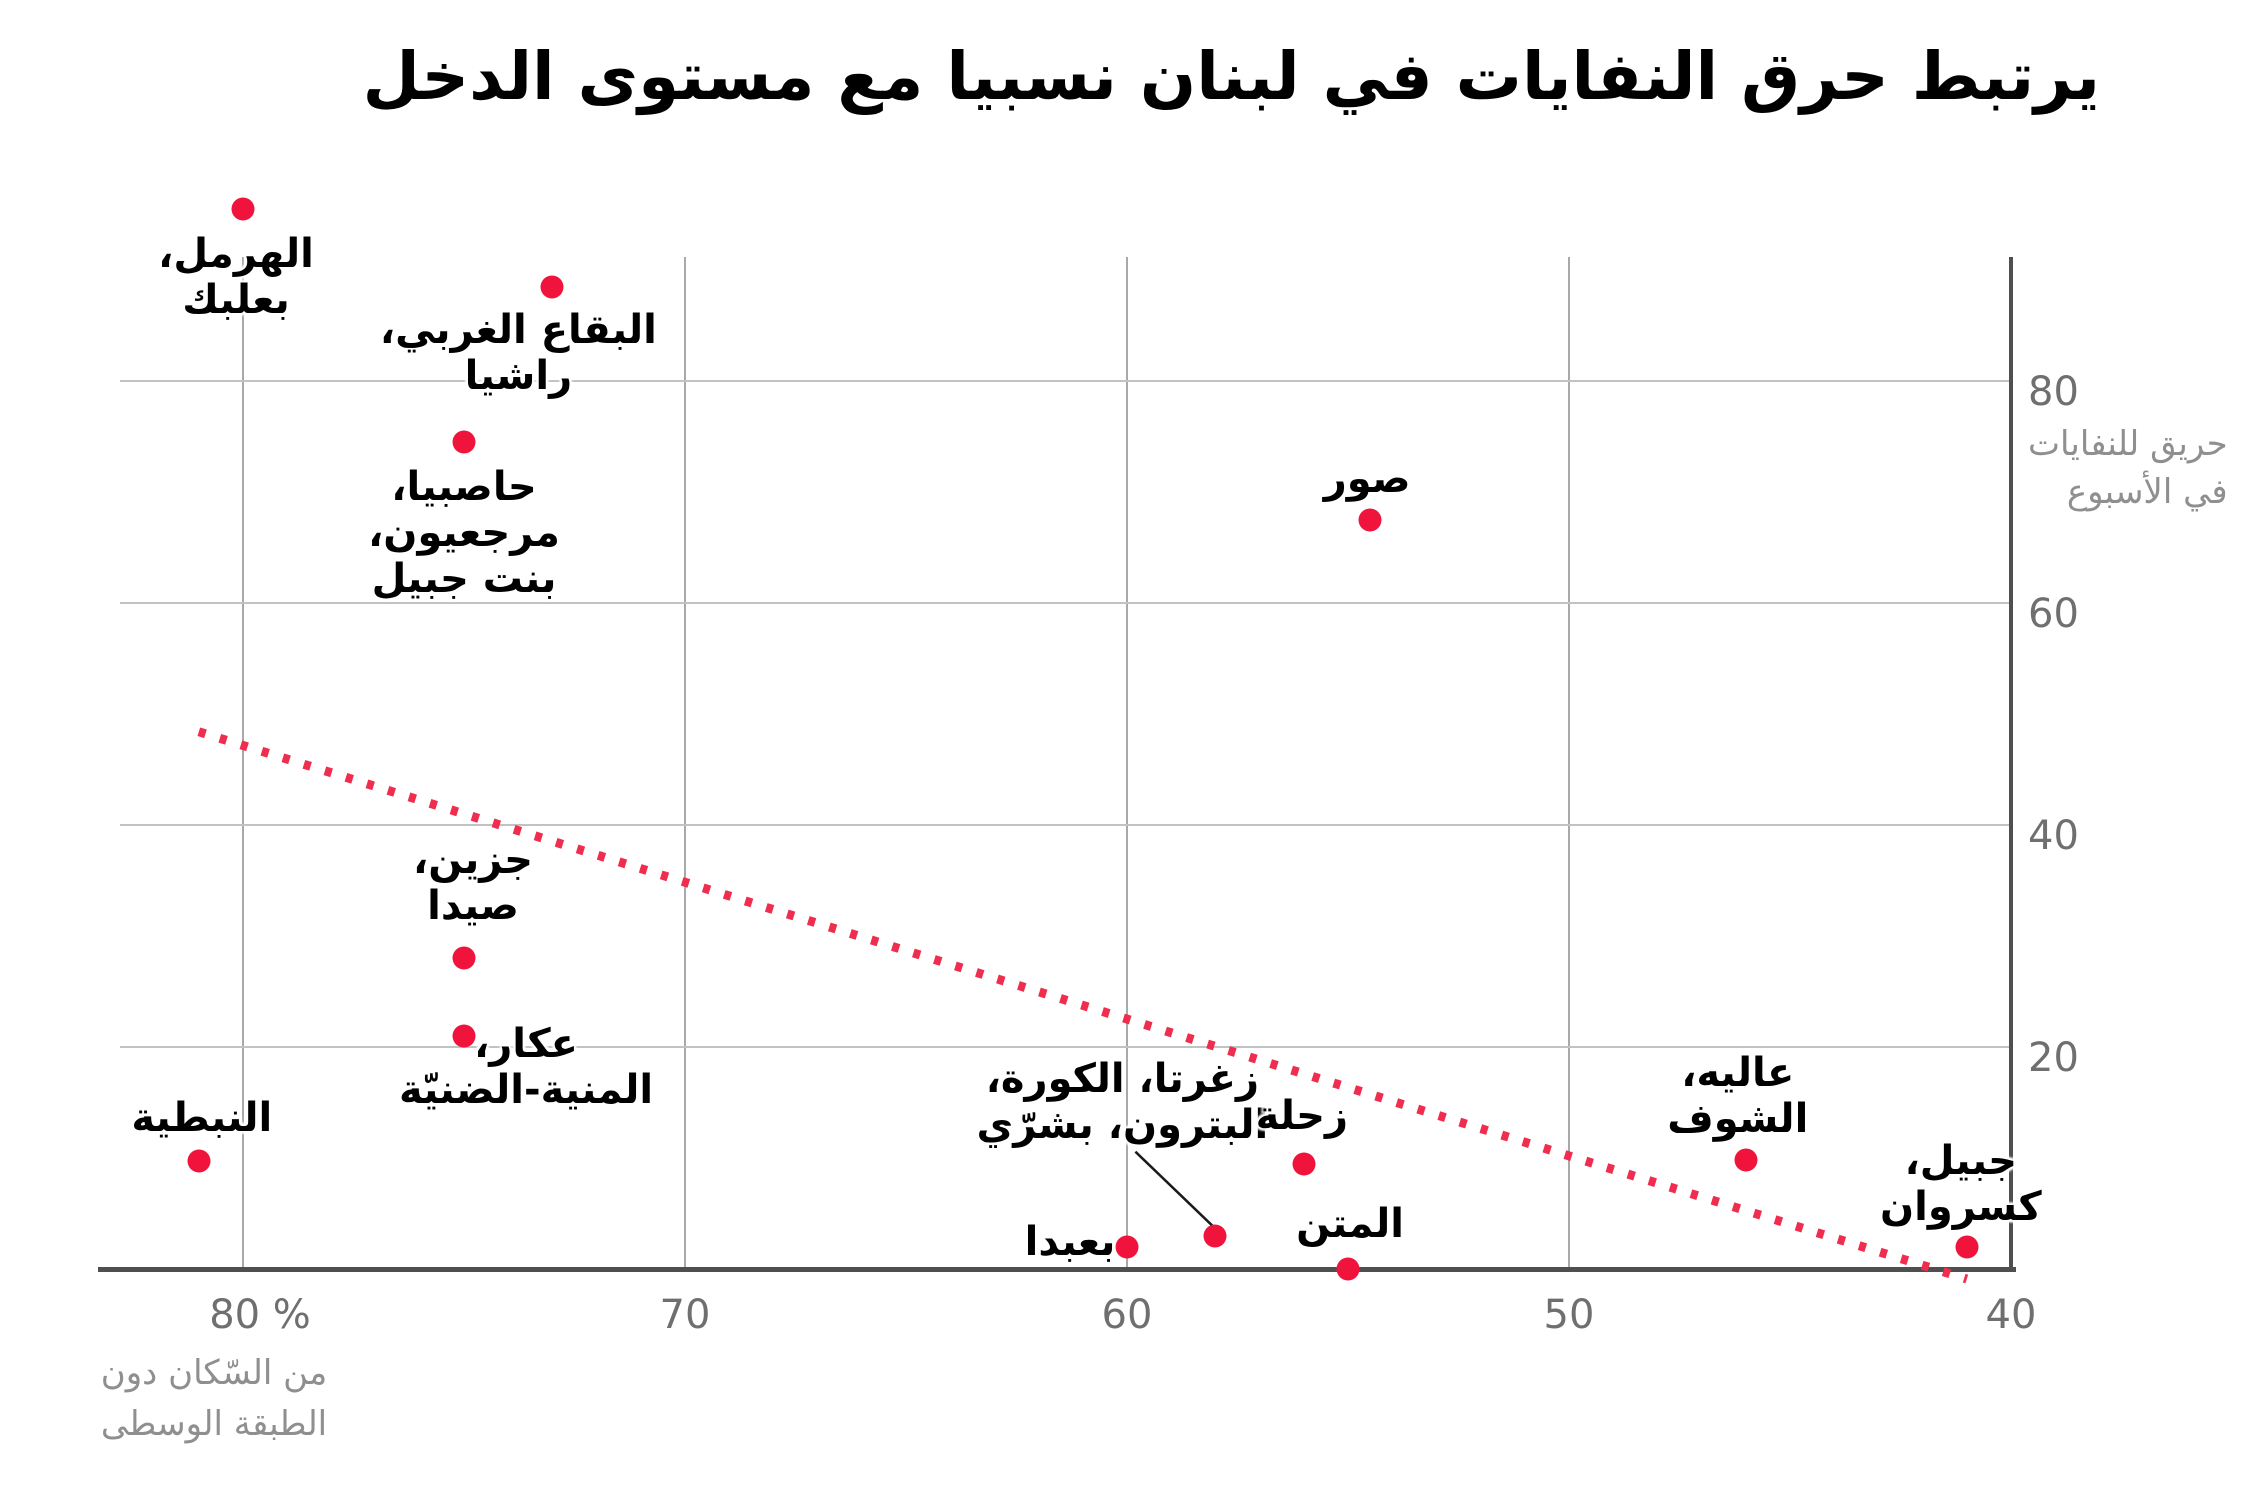  I want to click on data-point-jezzine-saida, so click(464, 958).